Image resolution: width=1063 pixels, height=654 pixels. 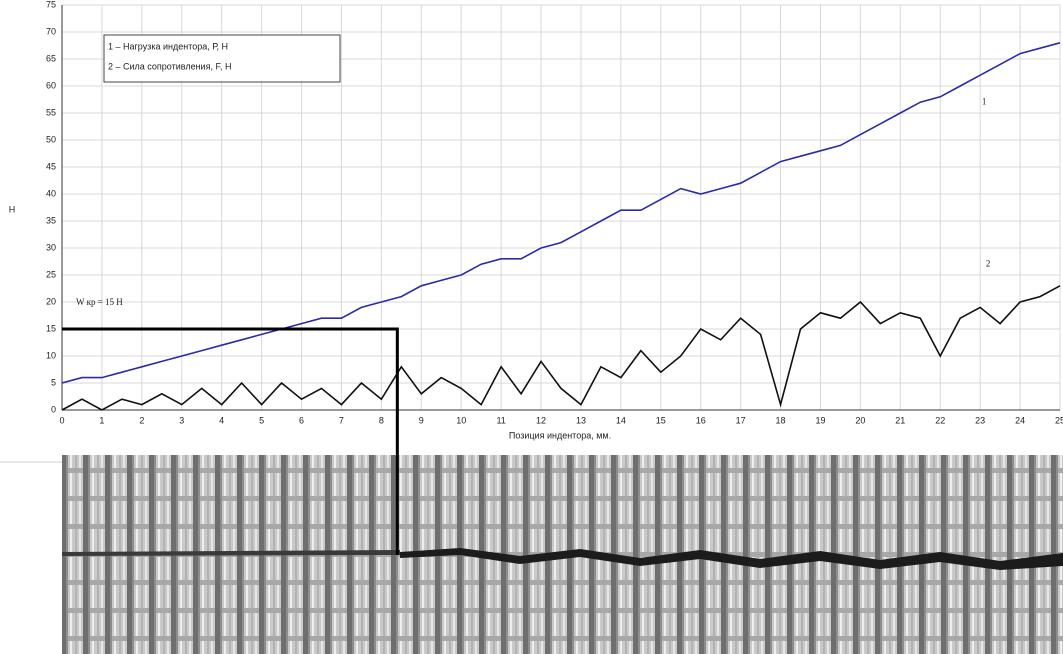 What do you see at coordinates (51, 31) in the screenshot?
I see `y-tick-label: 70` at bounding box center [51, 31].